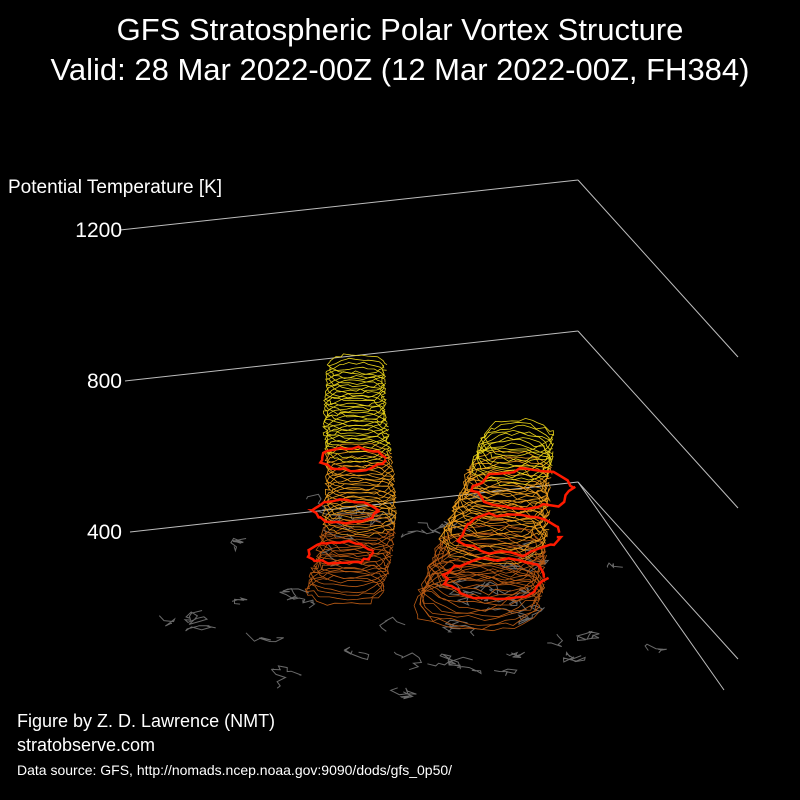 The height and width of the screenshot is (800, 800). Describe the element at coordinates (115, 187) in the screenshot. I see `z-axis-label: Potential Temperature [K]` at that location.